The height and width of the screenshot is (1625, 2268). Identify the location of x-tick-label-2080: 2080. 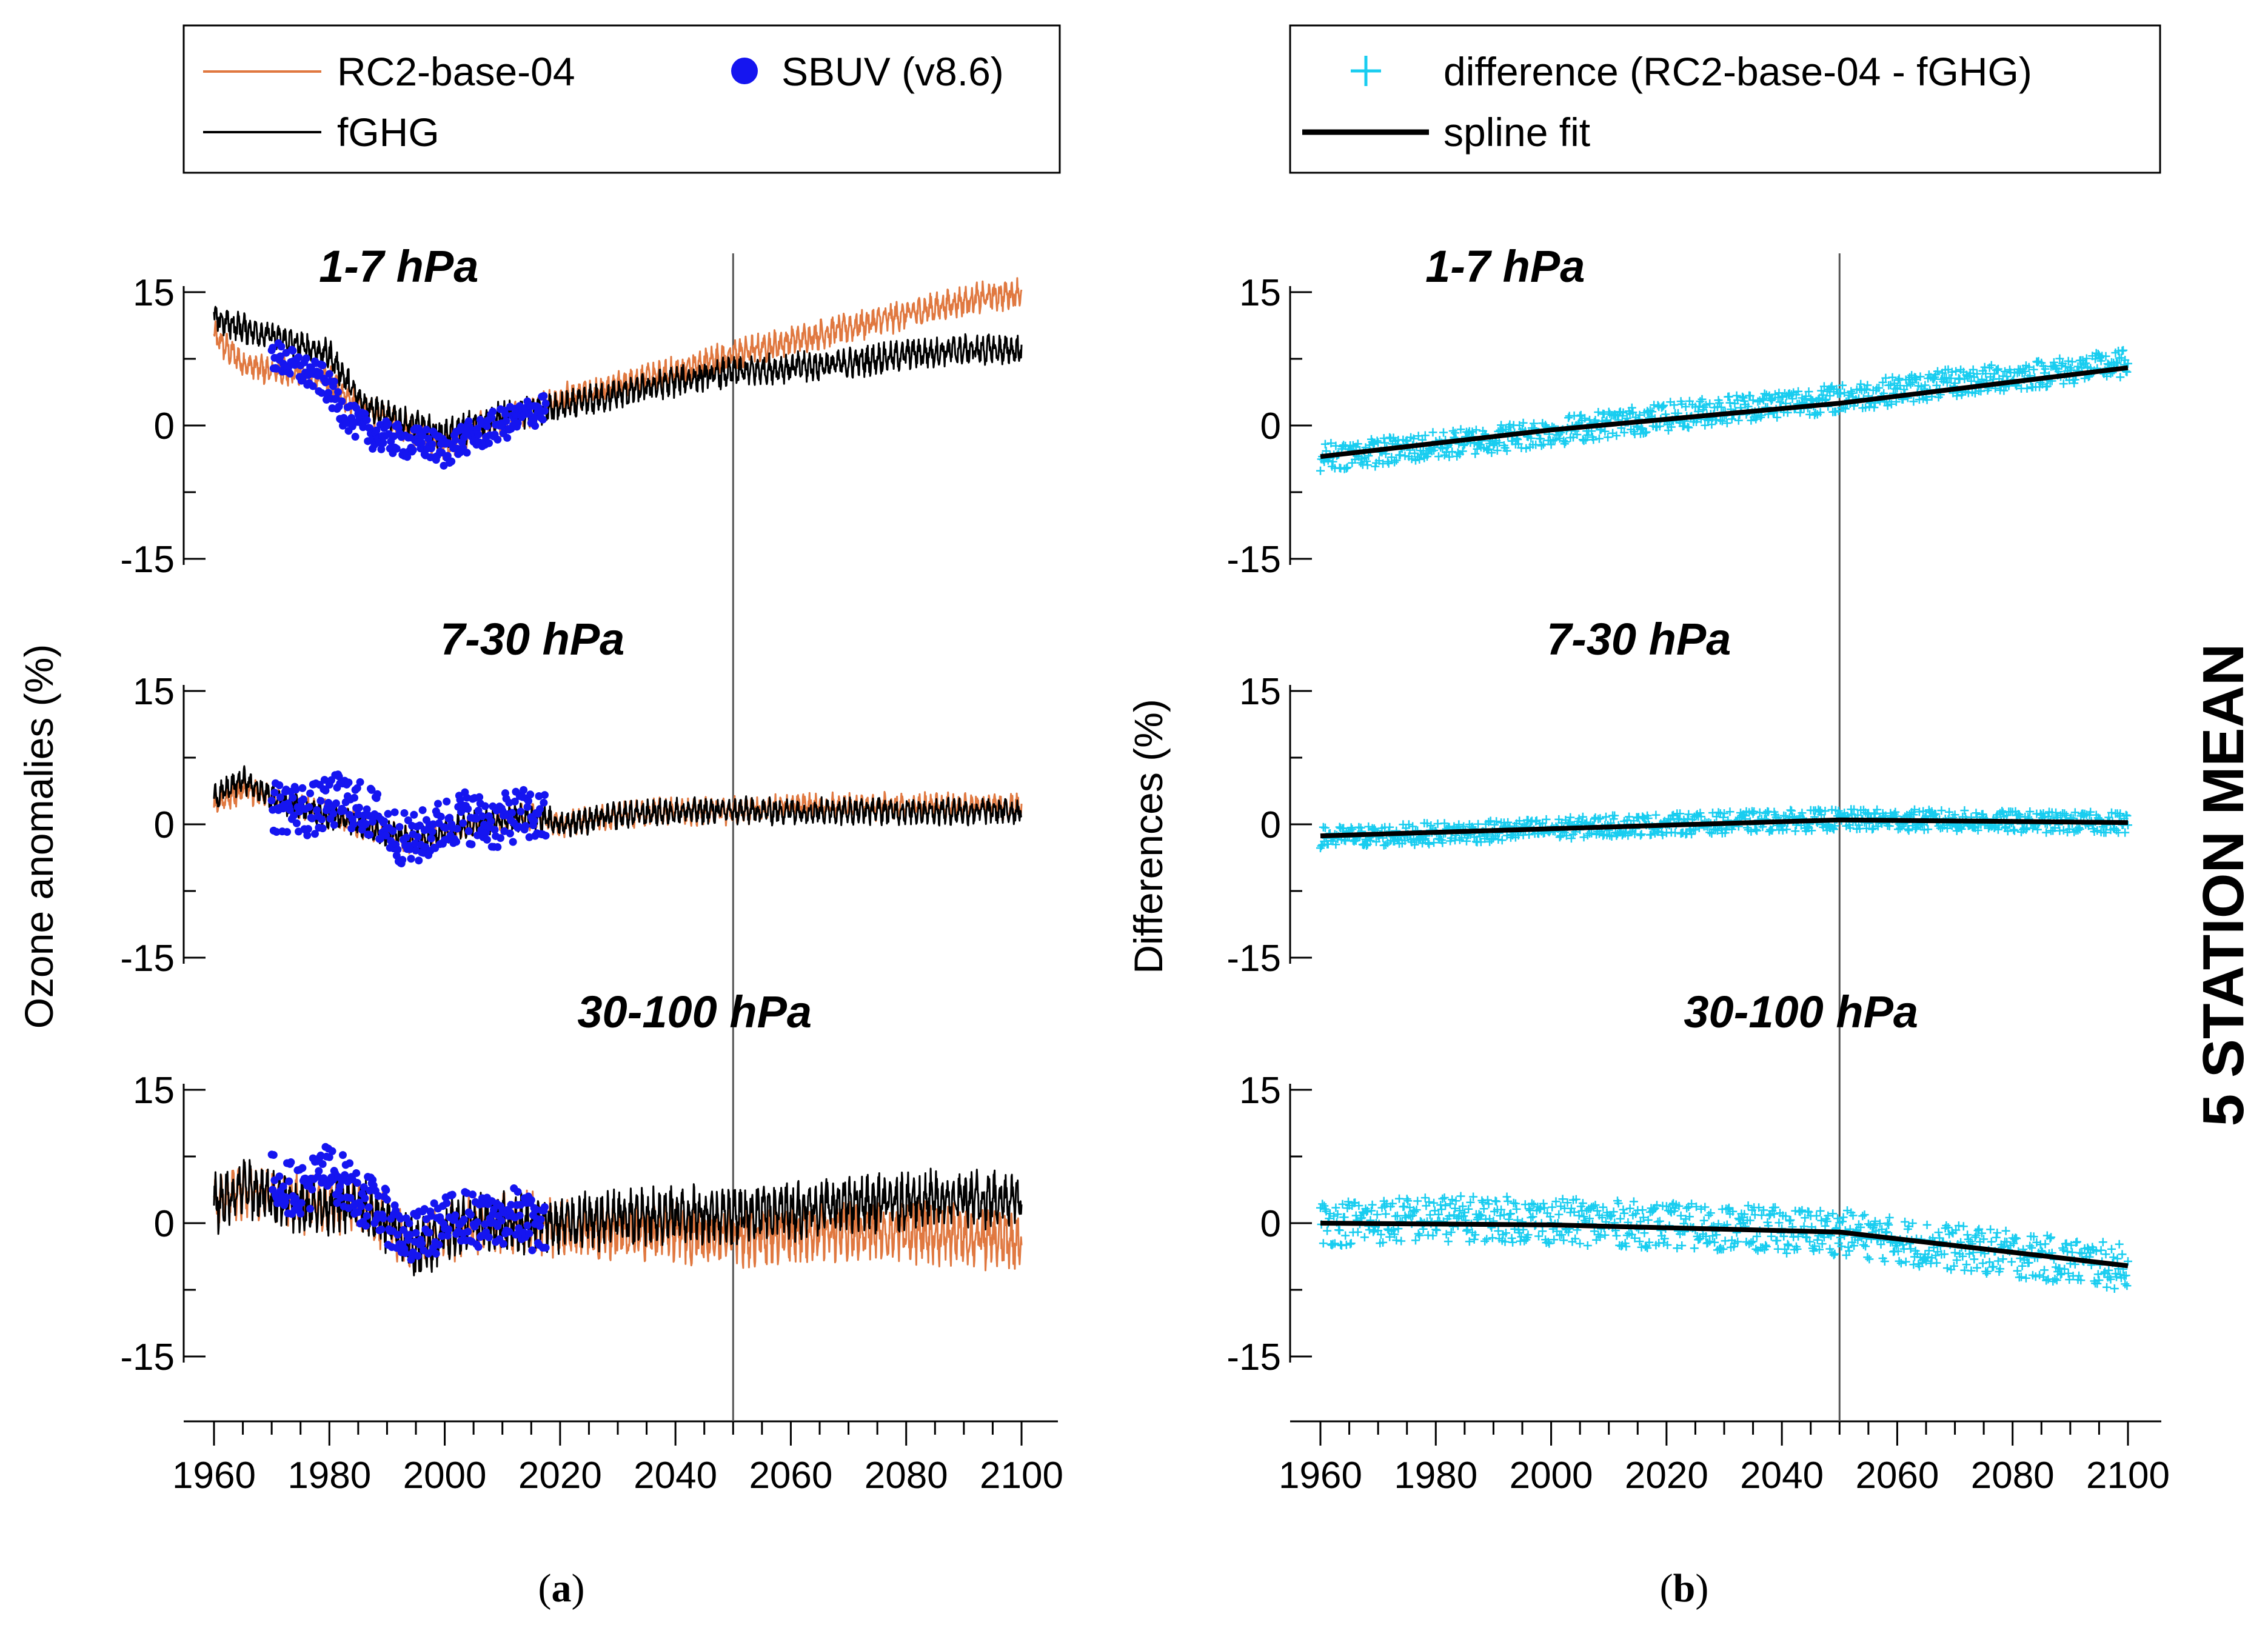
(907, 1476).